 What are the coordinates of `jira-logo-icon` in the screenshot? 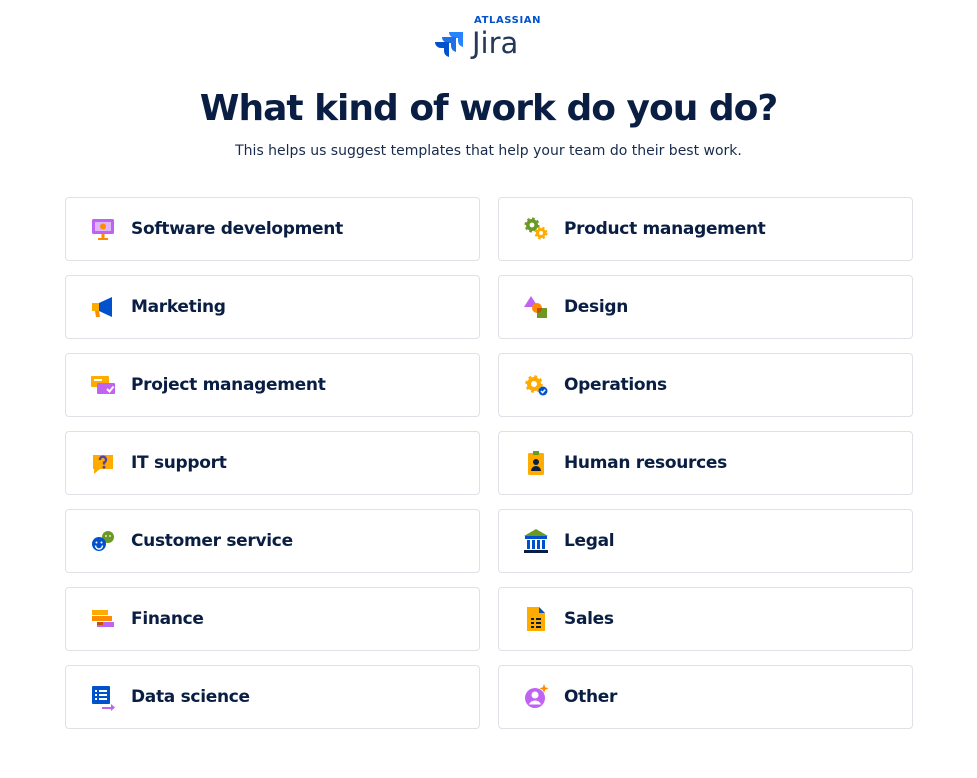 It's located at (449, 44).